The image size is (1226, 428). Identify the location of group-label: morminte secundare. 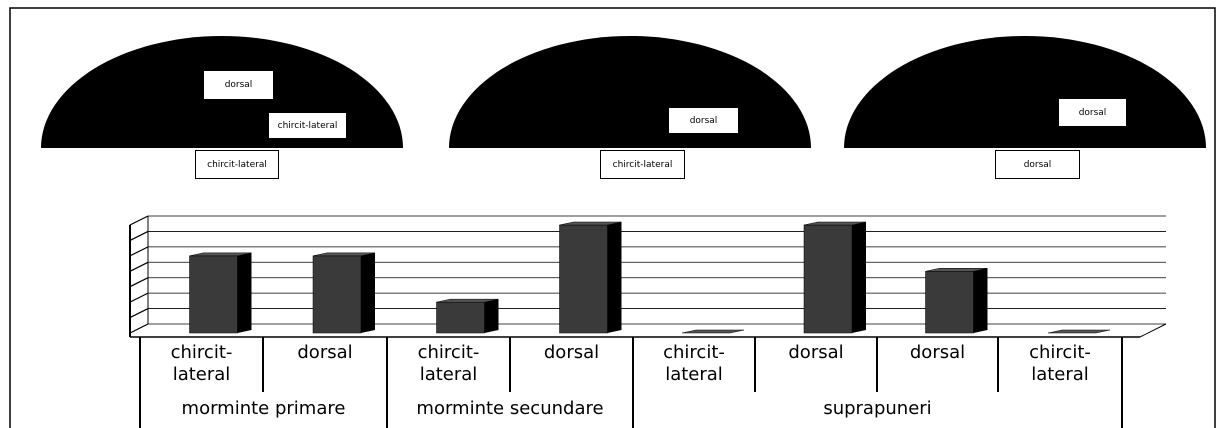
(510, 408).